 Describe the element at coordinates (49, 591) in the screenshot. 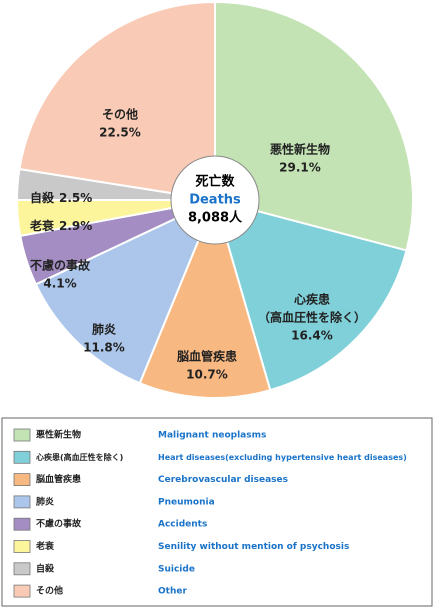

I see `legend-name: その他` at that location.